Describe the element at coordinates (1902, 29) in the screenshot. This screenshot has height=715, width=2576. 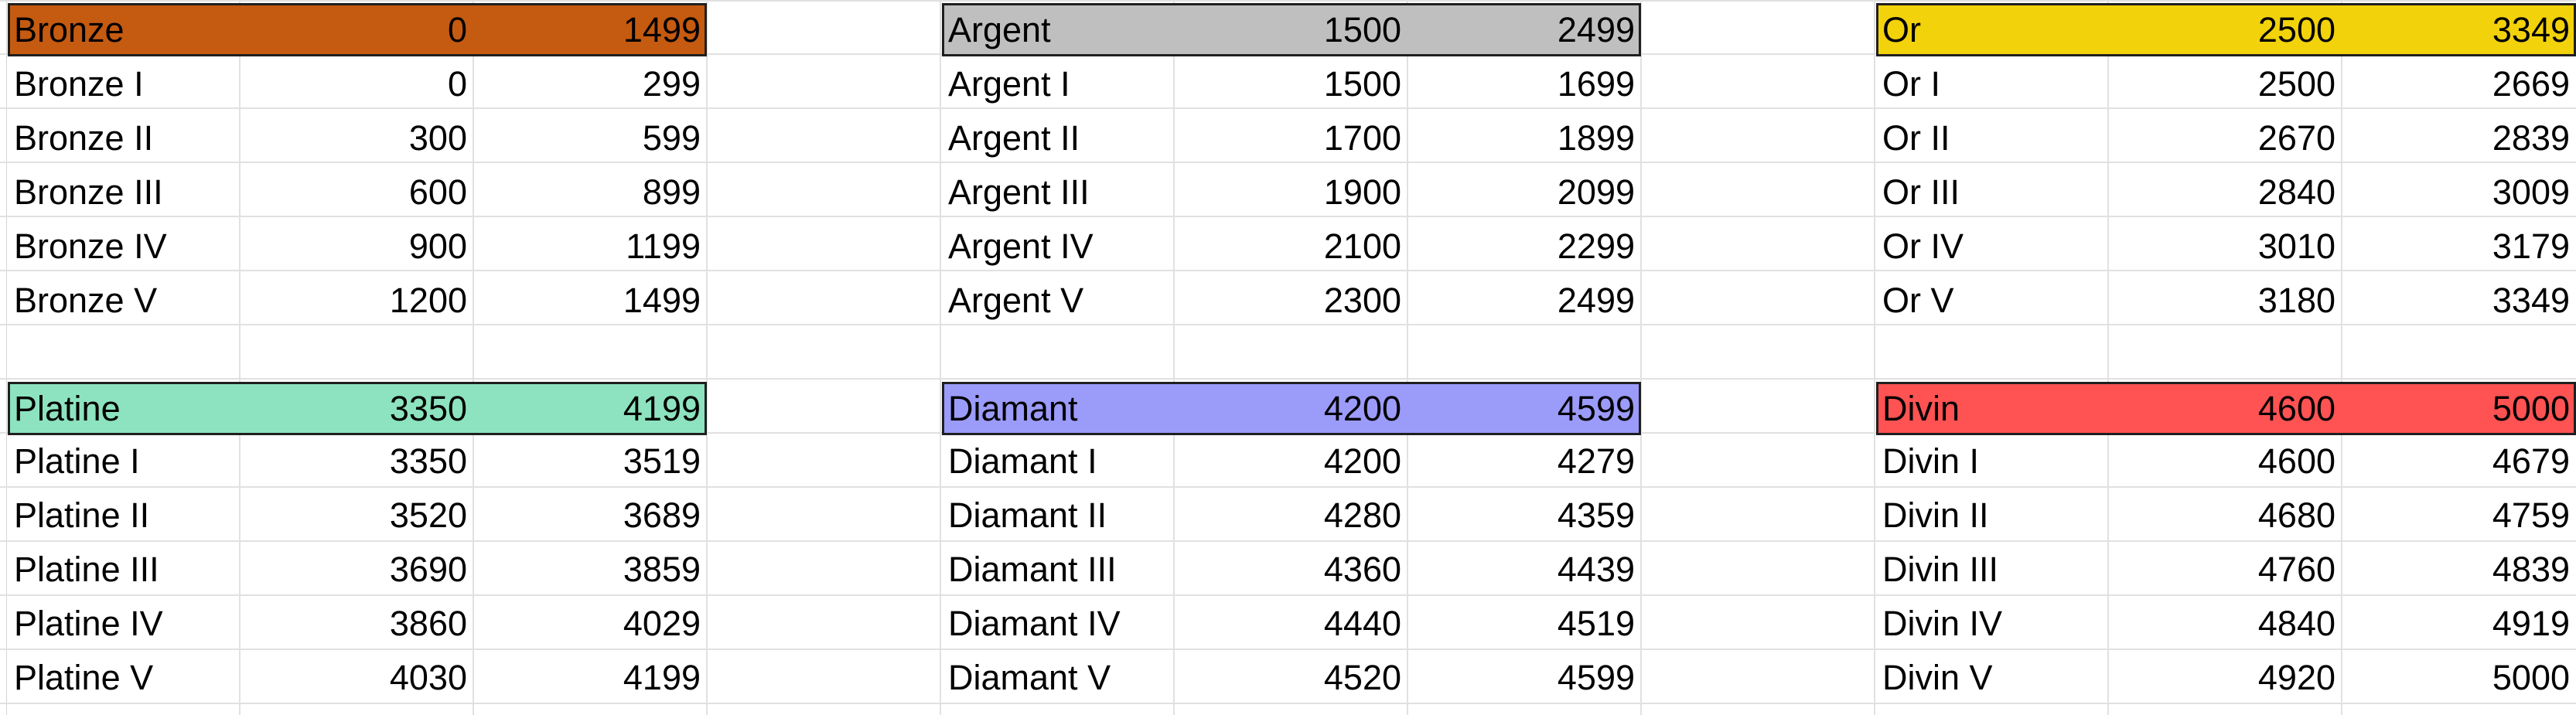
I see `tier-name-cell: Or` at that location.